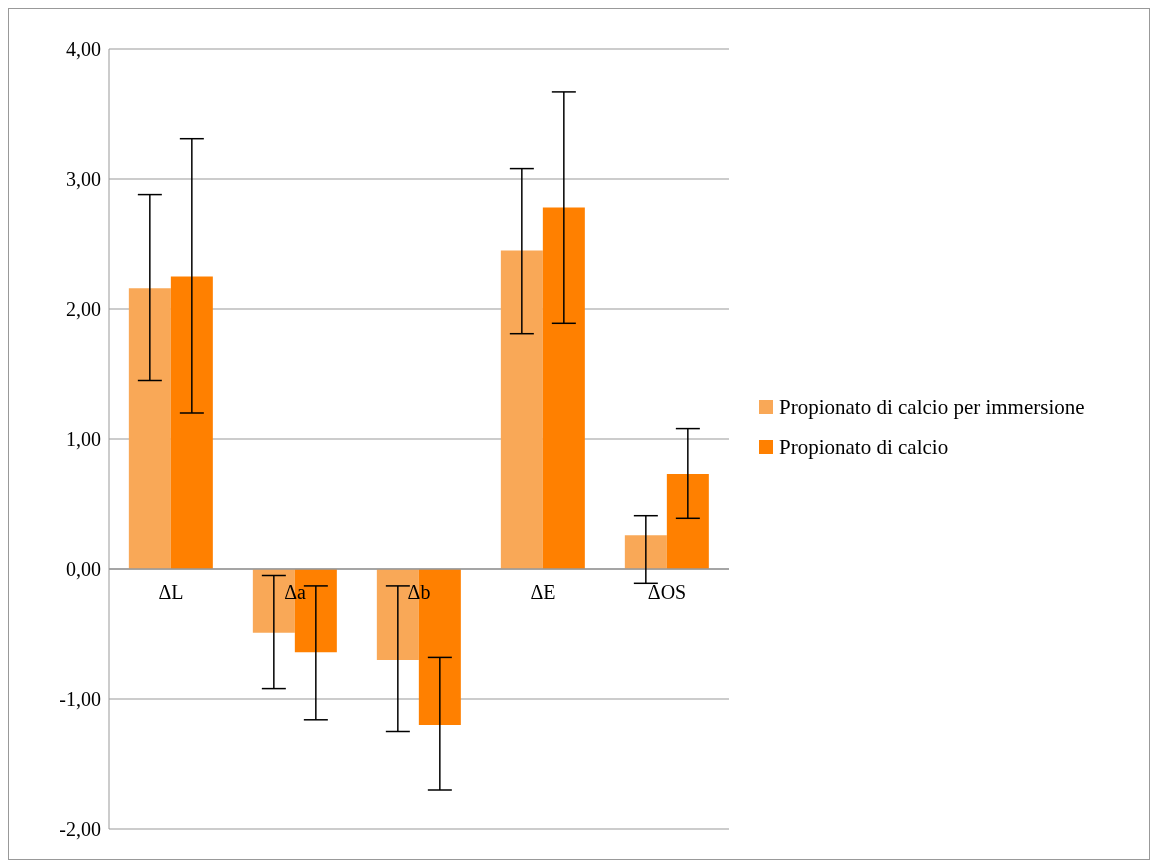 This screenshot has height=866, width=1156. What do you see at coordinates (83, 569) in the screenshot?
I see `y-tick-label: 0,00` at bounding box center [83, 569].